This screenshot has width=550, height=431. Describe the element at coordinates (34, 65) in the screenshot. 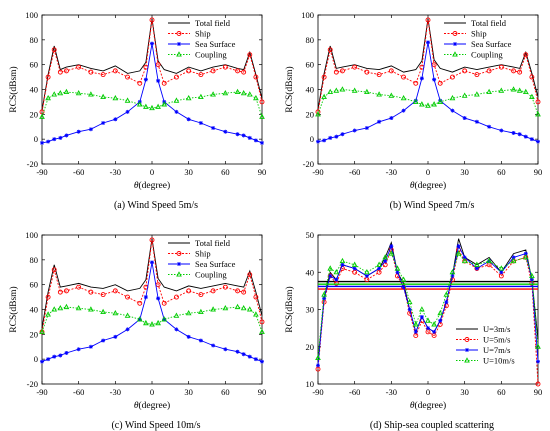

I see `y-tick-label: 60` at that location.